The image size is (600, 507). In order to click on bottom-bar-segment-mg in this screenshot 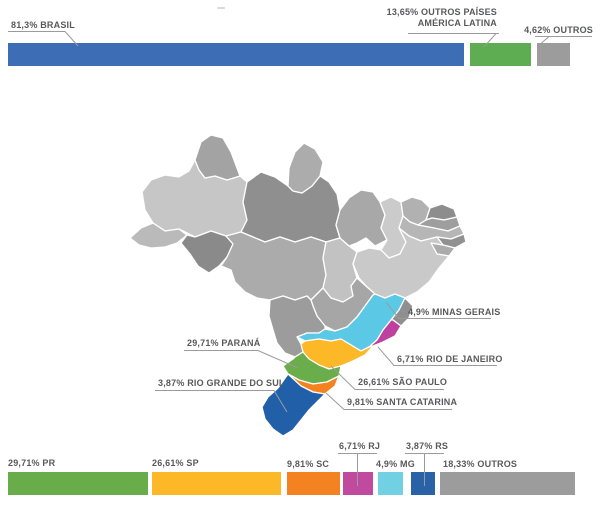, I will do `click(390, 483)`.